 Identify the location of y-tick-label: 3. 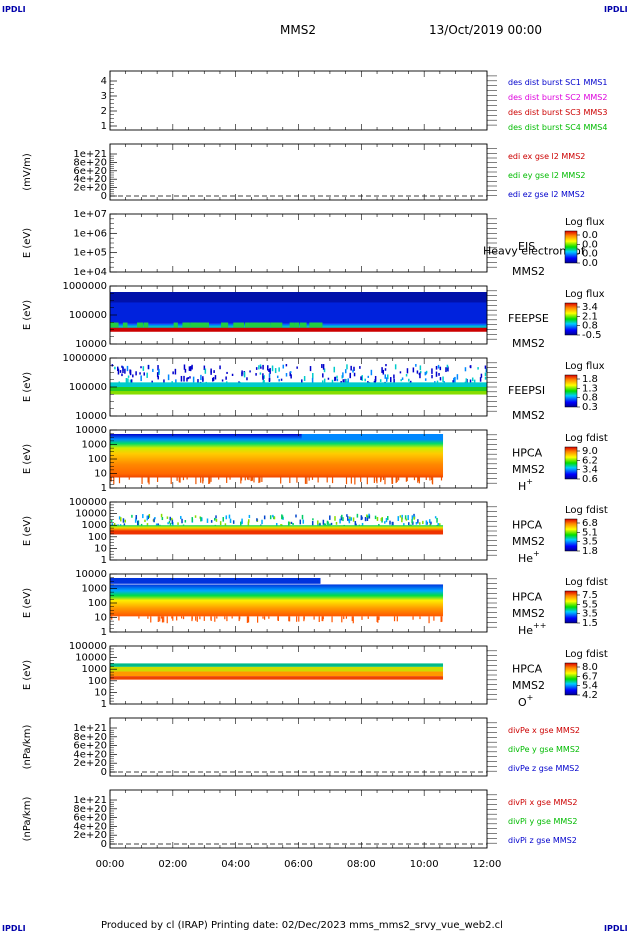
(104, 96).